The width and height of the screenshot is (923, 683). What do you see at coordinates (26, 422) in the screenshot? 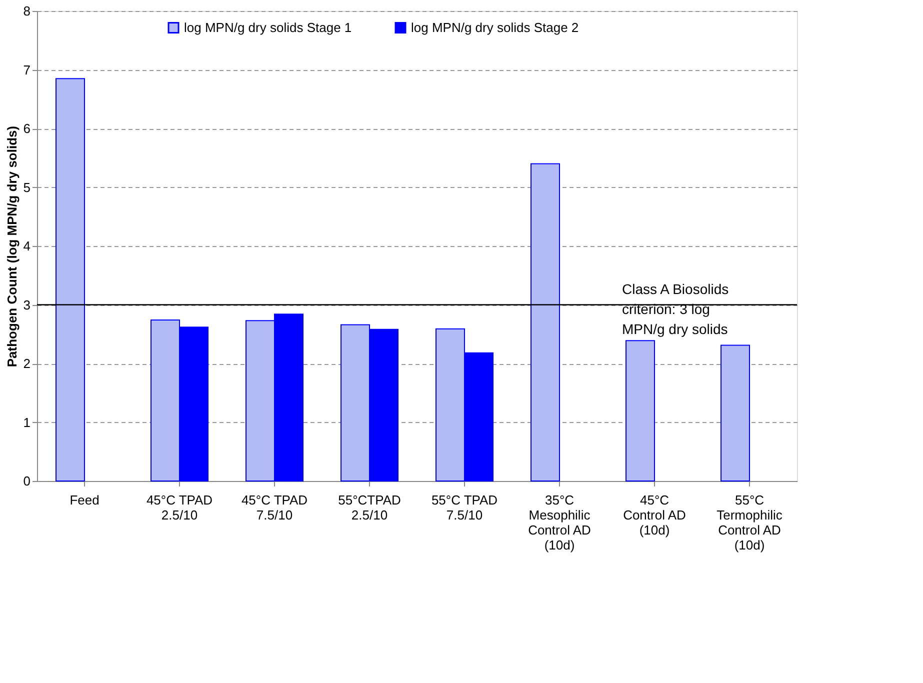
I see `y-tick-label: 1` at bounding box center [26, 422].